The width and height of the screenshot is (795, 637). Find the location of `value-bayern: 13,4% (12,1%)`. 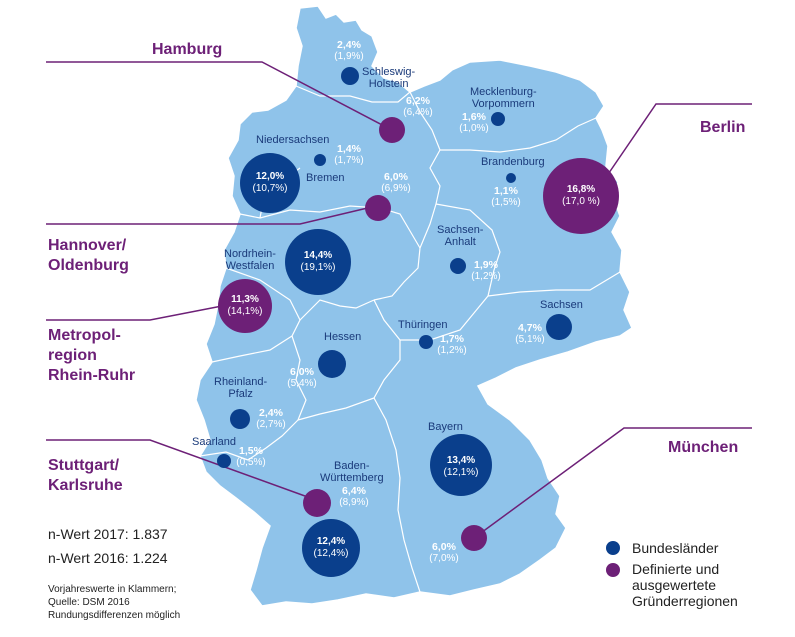

value-bayern: 13,4% (12,1%) is located at coordinates (461, 466).